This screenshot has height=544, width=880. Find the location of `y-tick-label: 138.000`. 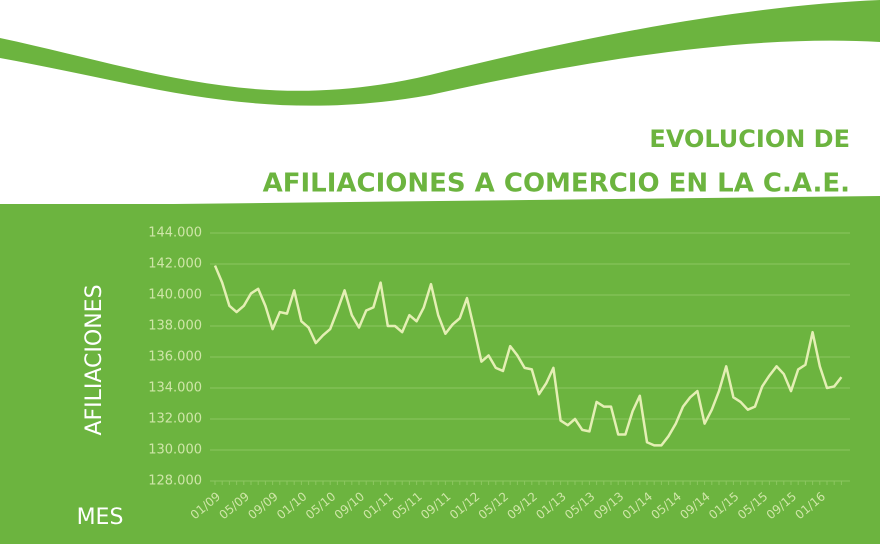

y-tick-label: 138.000 is located at coordinates (175, 326).